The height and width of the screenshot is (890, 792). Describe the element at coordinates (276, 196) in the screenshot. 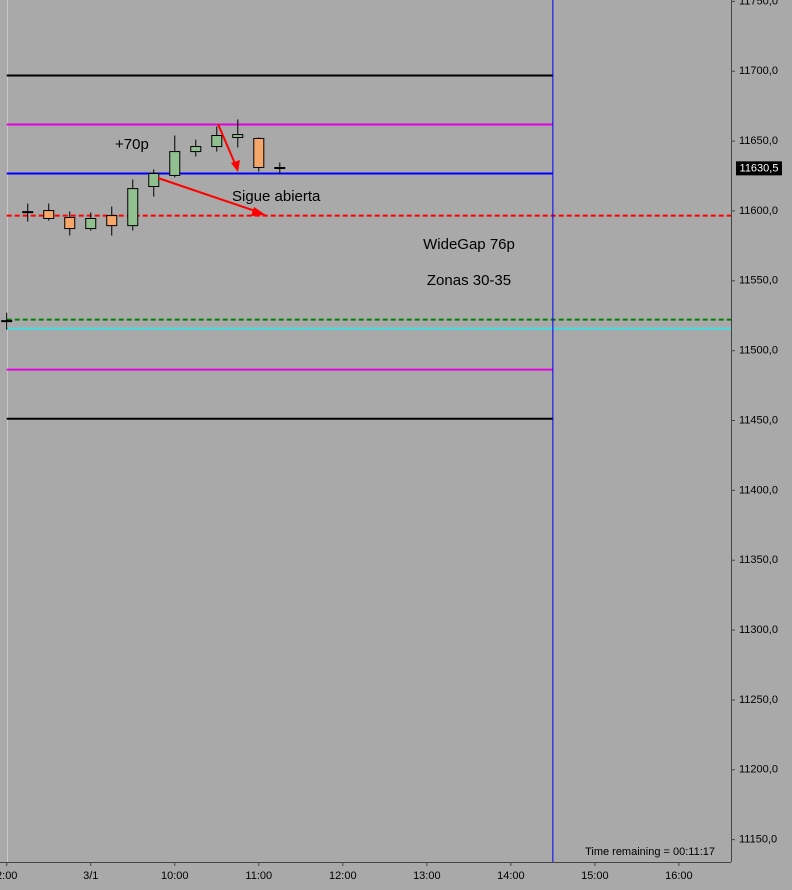

I see `annotation: Sigue abierta` at that location.